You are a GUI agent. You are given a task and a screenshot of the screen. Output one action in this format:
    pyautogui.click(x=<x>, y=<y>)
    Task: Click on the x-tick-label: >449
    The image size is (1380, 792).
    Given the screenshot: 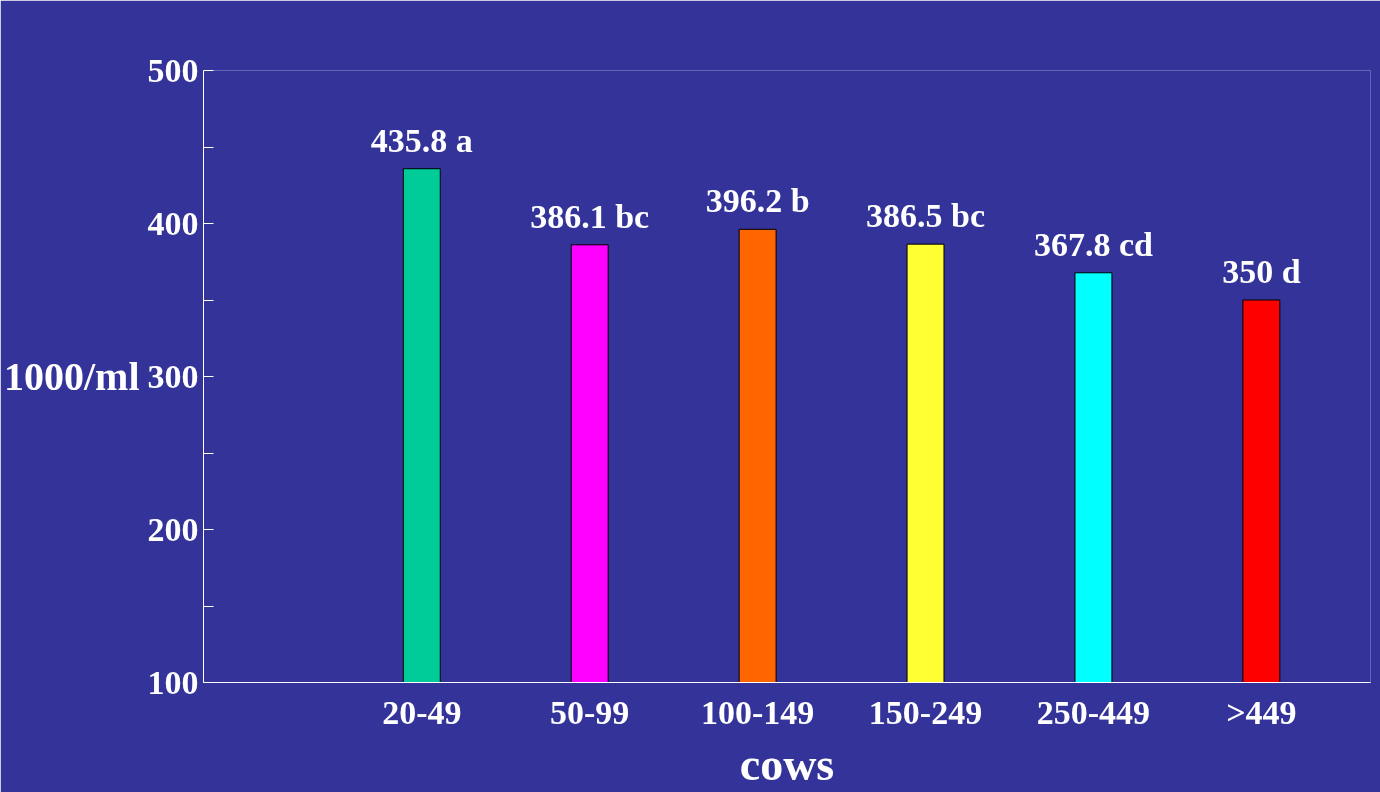 What is the action you would take?
    pyautogui.click(x=1261, y=712)
    